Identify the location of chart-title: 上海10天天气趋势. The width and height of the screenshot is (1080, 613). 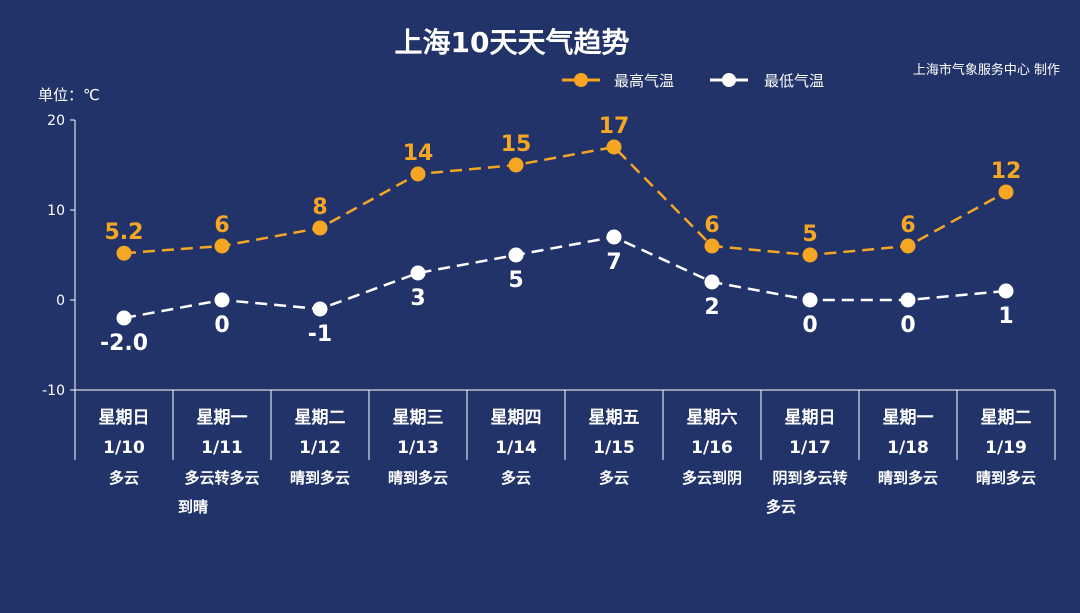
(512, 42).